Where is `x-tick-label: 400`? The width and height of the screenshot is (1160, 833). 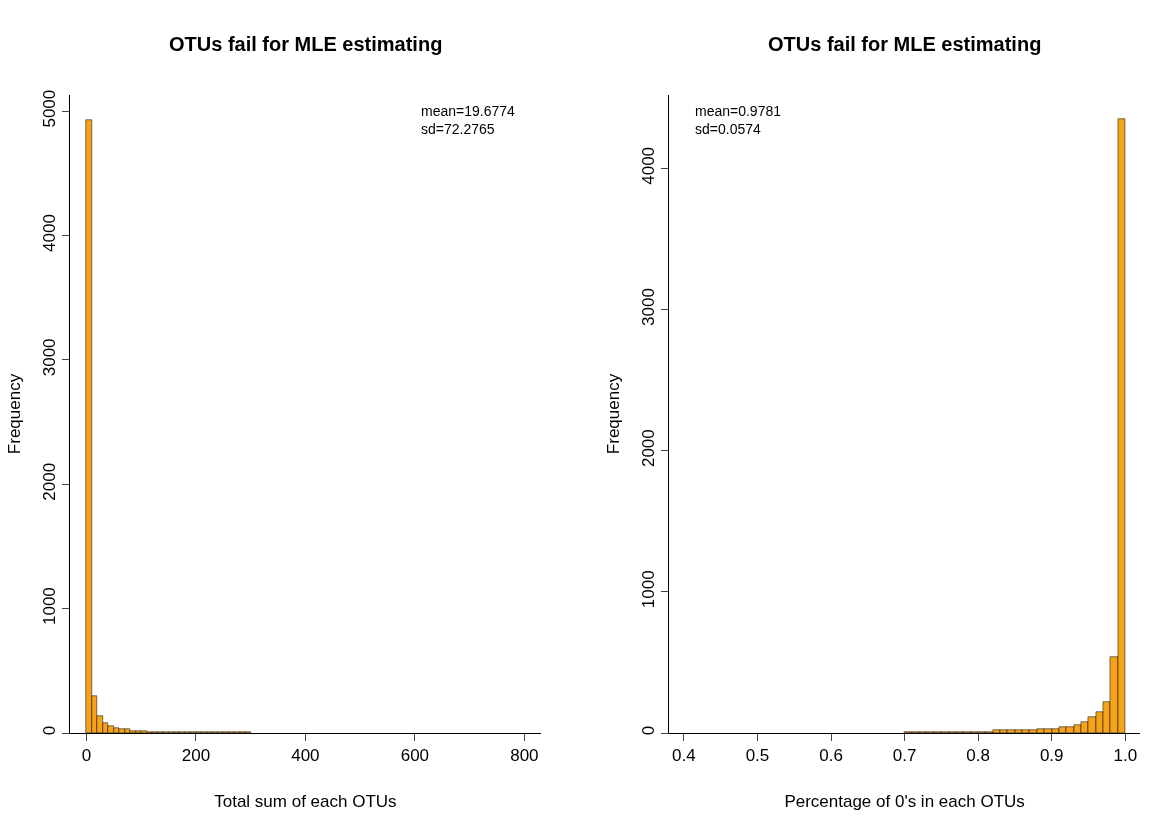
x-tick-label: 400 is located at coordinates (305, 756).